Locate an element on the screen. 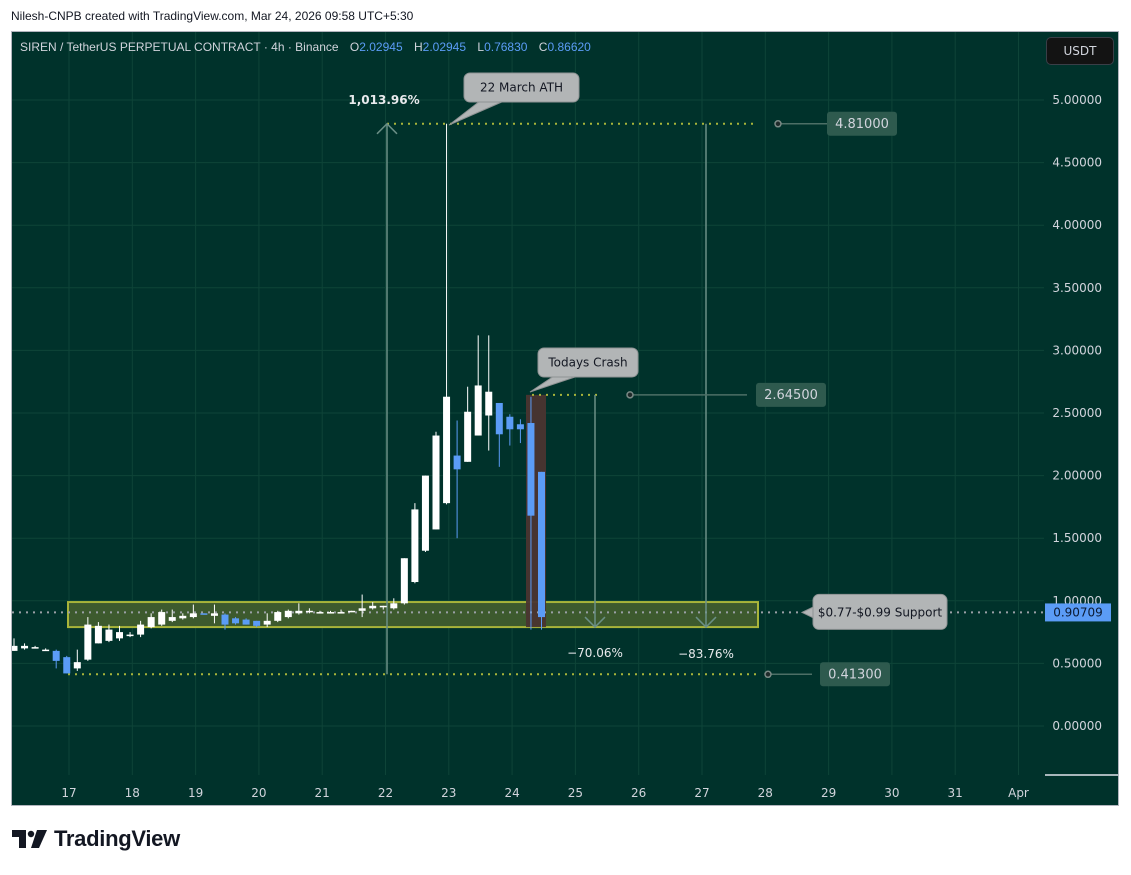 This screenshot has width=1131, height=875. time-axis-label: 21 is located at coordinates (322, 793).